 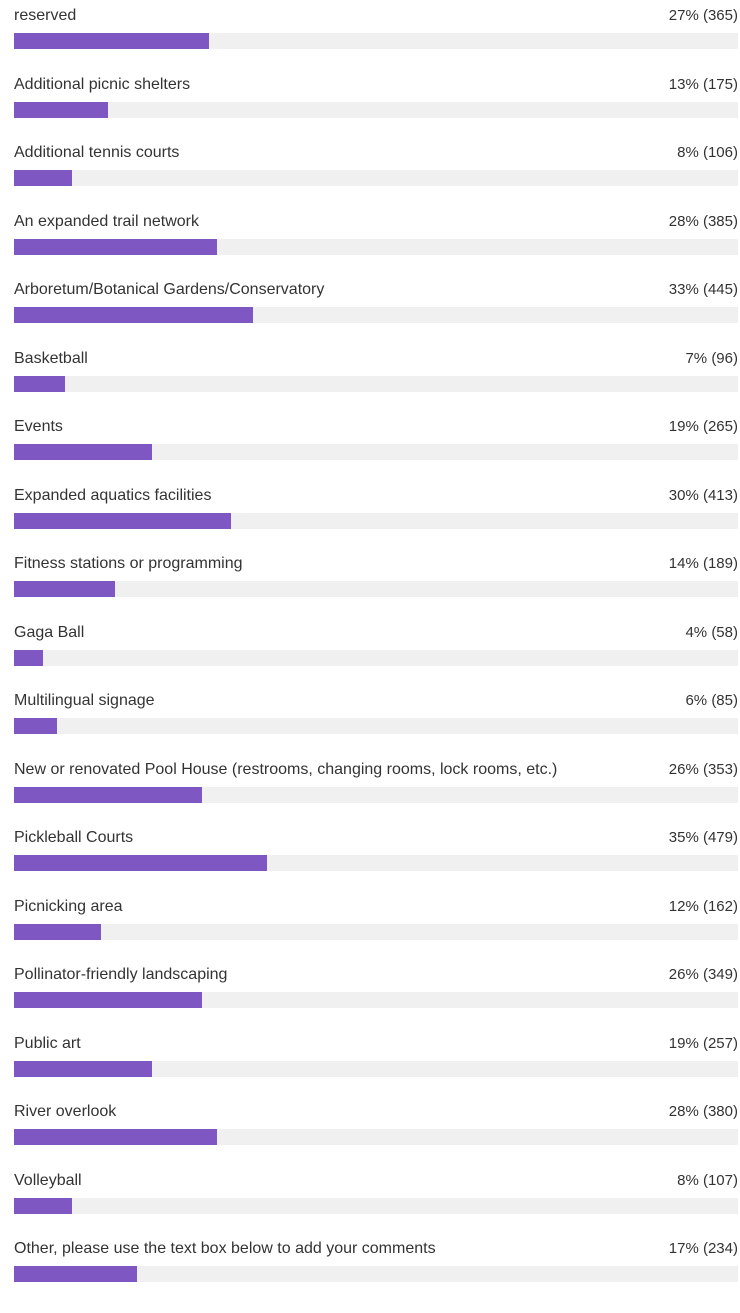 What do you see at coordinates (703, 769) in the screenshot?
I see `value-label: 26% (353)` at bounding box center [703, 769].